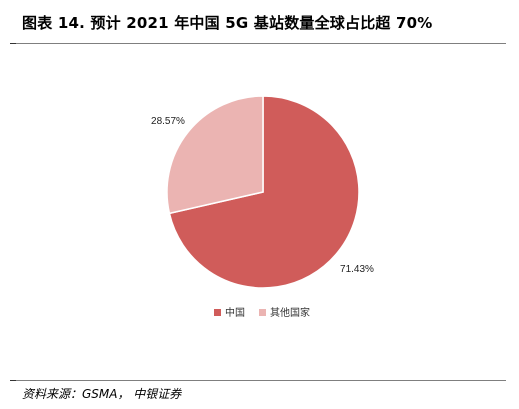 This screenshot has height=409, width=519. Describe the element at coordinates (290, 312) in the screenshot. I see `legend-label-other-countries: 其他国家` at that location.